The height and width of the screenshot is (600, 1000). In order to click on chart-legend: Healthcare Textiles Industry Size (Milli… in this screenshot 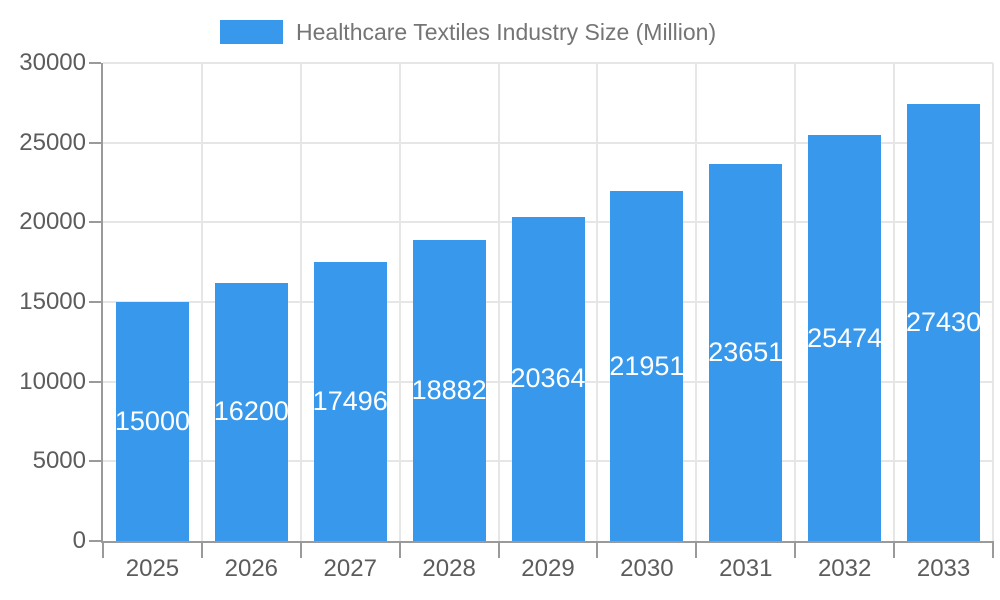, I will do `click(468, 32)`.